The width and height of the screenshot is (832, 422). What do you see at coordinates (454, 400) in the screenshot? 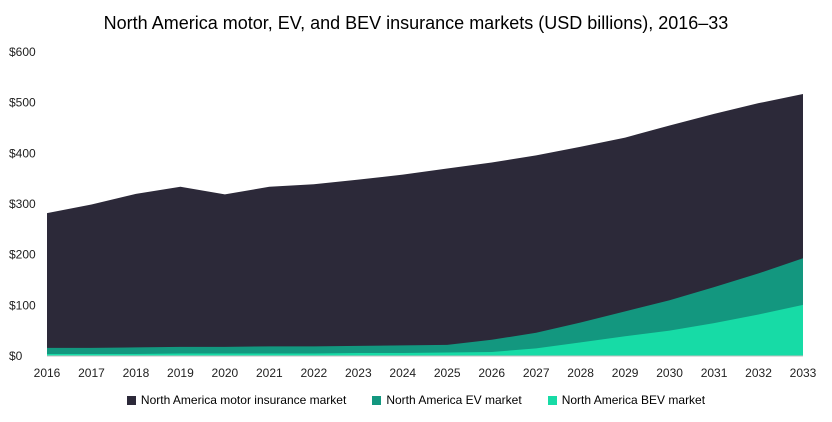
I see `legend-label: North America EV market` at bounding box center [454, 400].